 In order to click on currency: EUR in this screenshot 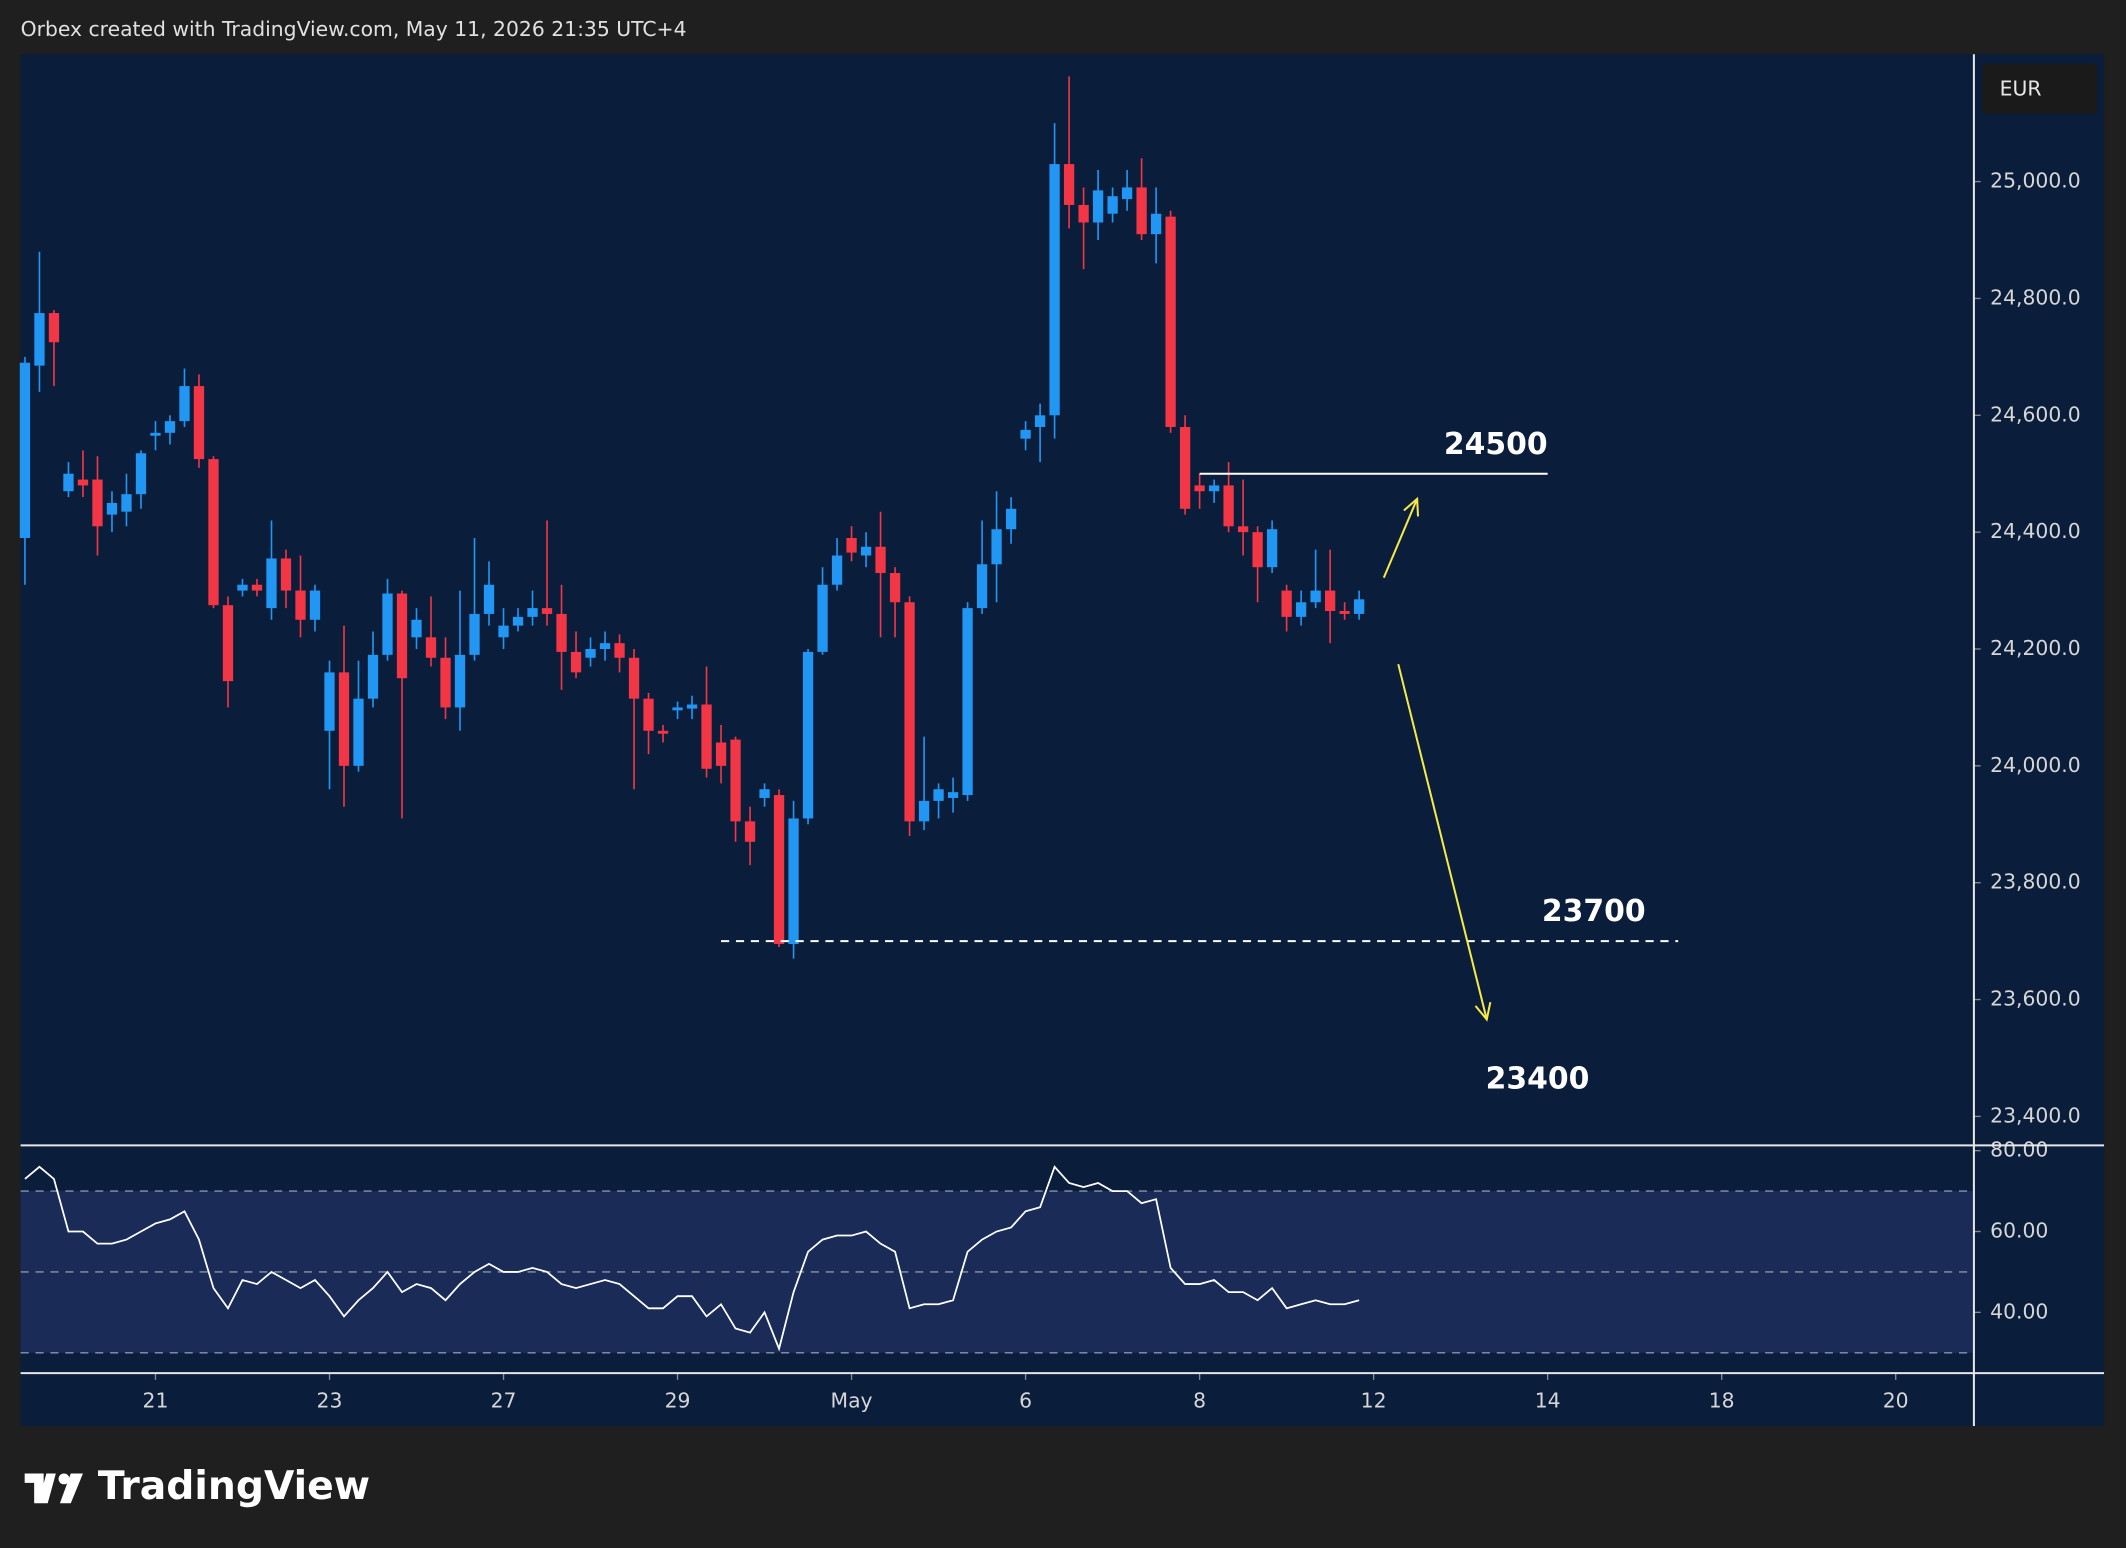, I will do `click(2021, 88)`.